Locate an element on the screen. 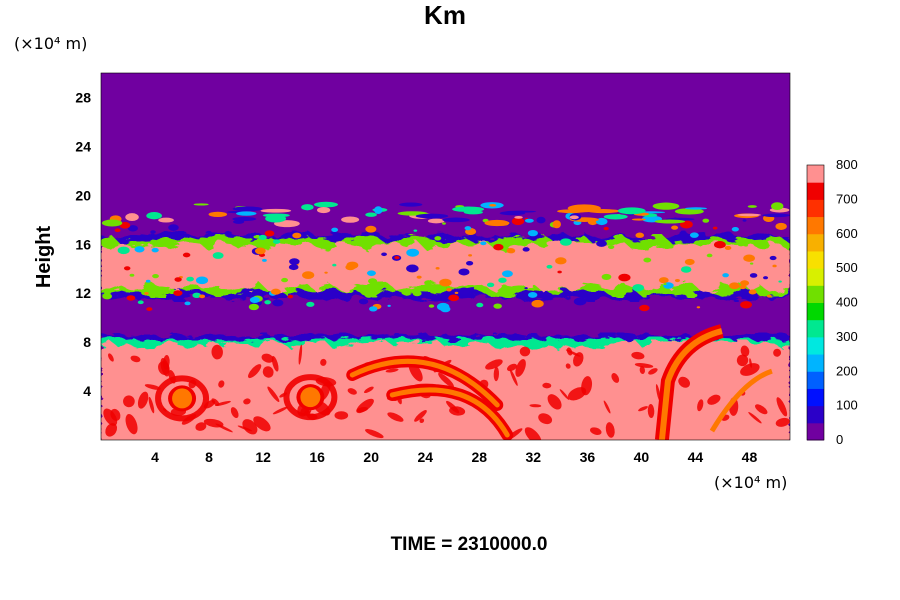 This screenshot has width=900, height=600. x-tick-label: 44 is located at coordinates (696, 457).